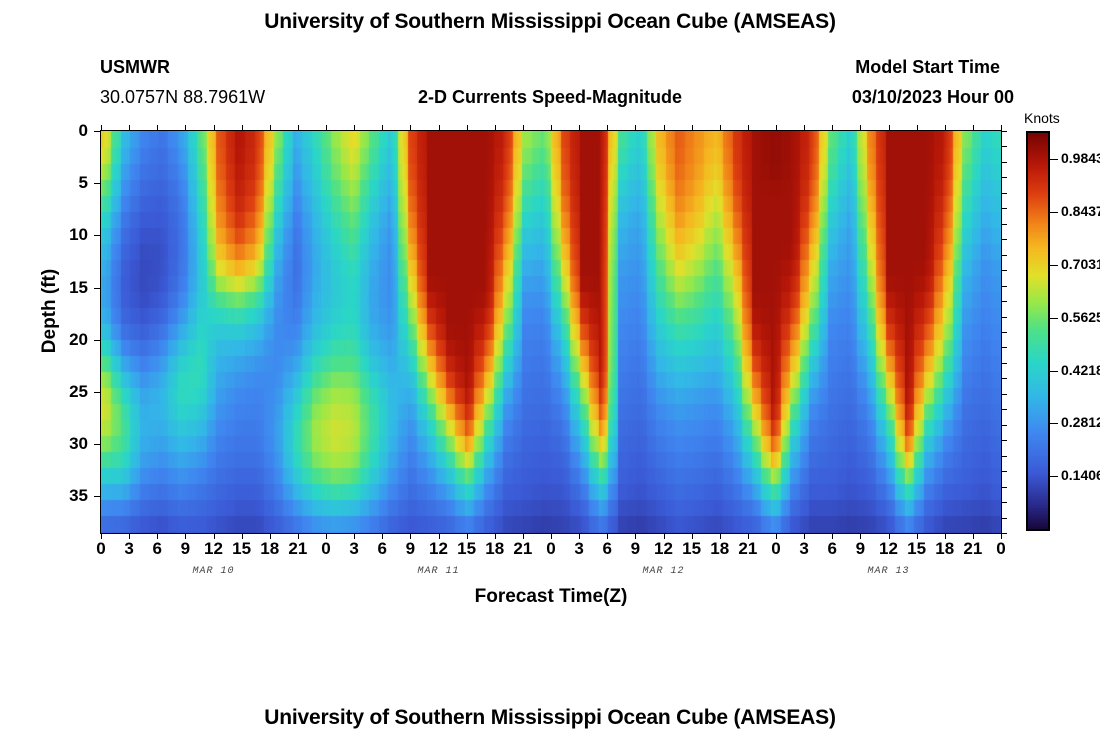 The image size is (1100, 750). What do you see at coordinates (242, 548) in the screenshot?
I see `x-axis-tick-label: 15` at bounding box center [242, 548].